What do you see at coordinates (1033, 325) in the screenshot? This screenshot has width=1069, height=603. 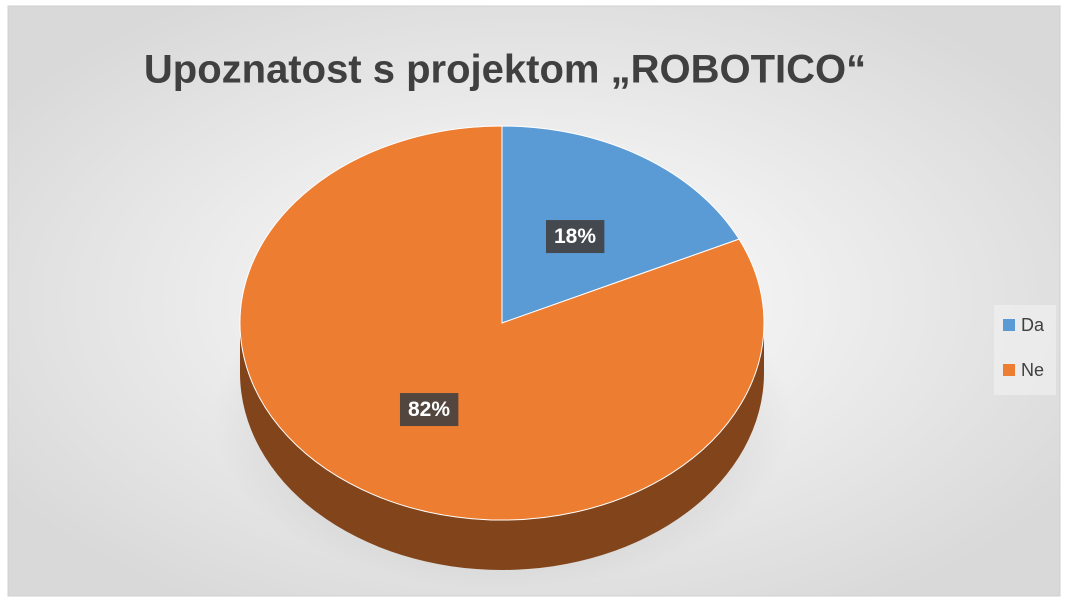 I see `legend-label: Da` at bounding box center [1033, 325].